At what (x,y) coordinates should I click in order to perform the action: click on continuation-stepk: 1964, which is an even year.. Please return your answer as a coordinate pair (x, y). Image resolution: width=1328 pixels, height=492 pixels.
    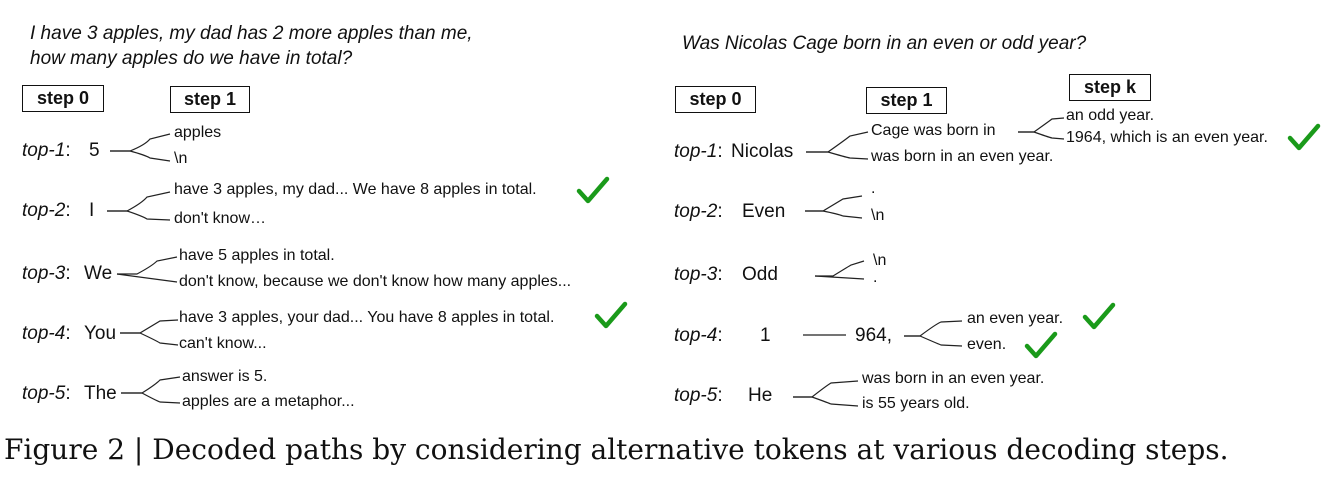
    Looking at the image, I should click on (1167, 138).